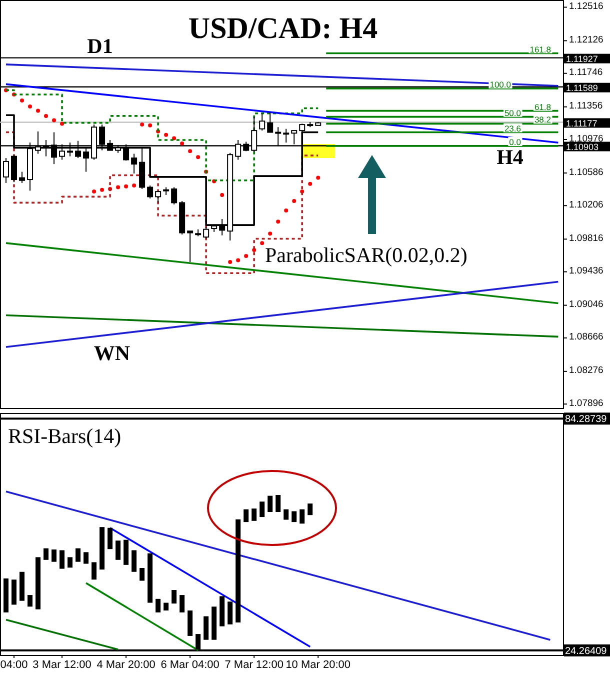  I want to click on y-tick-label: 24.26409, so click(586, 651).